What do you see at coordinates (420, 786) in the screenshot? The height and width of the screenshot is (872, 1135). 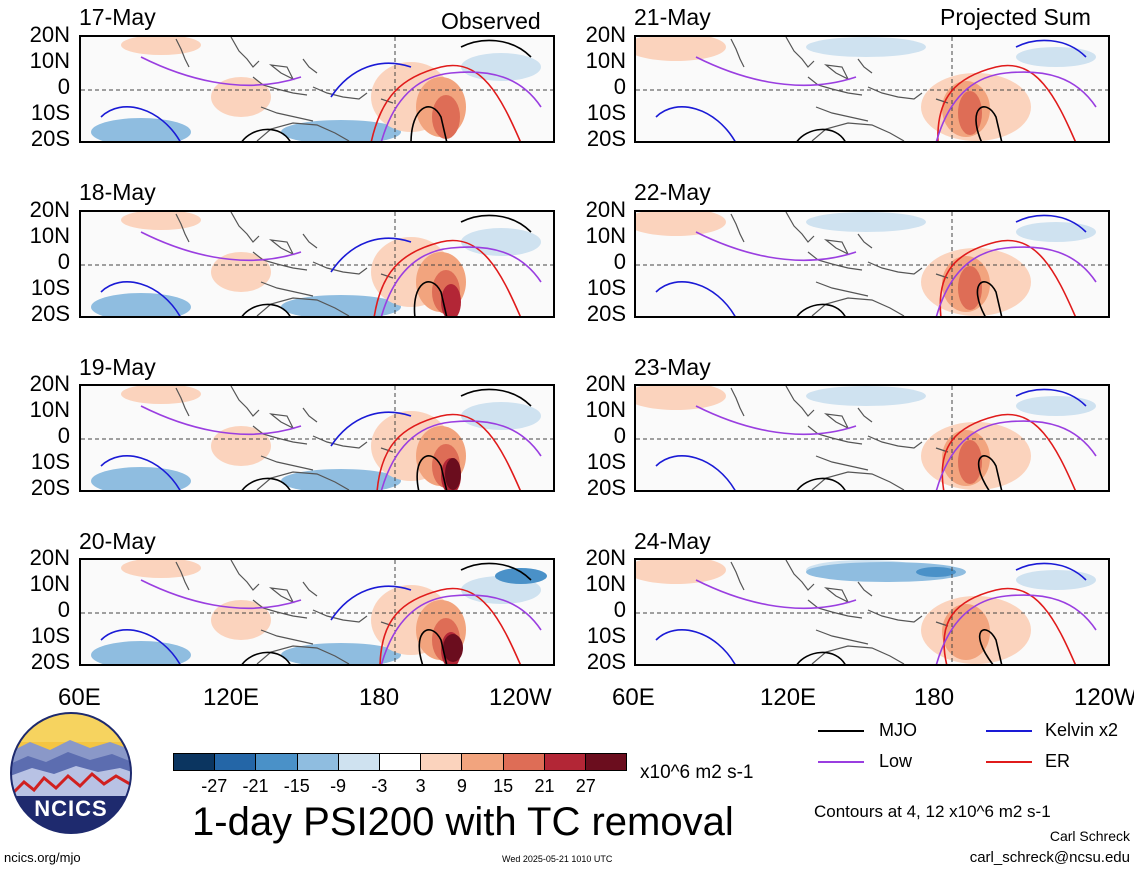 I see `colorbar-tick-label: 3` at bounding box center [420, 786].